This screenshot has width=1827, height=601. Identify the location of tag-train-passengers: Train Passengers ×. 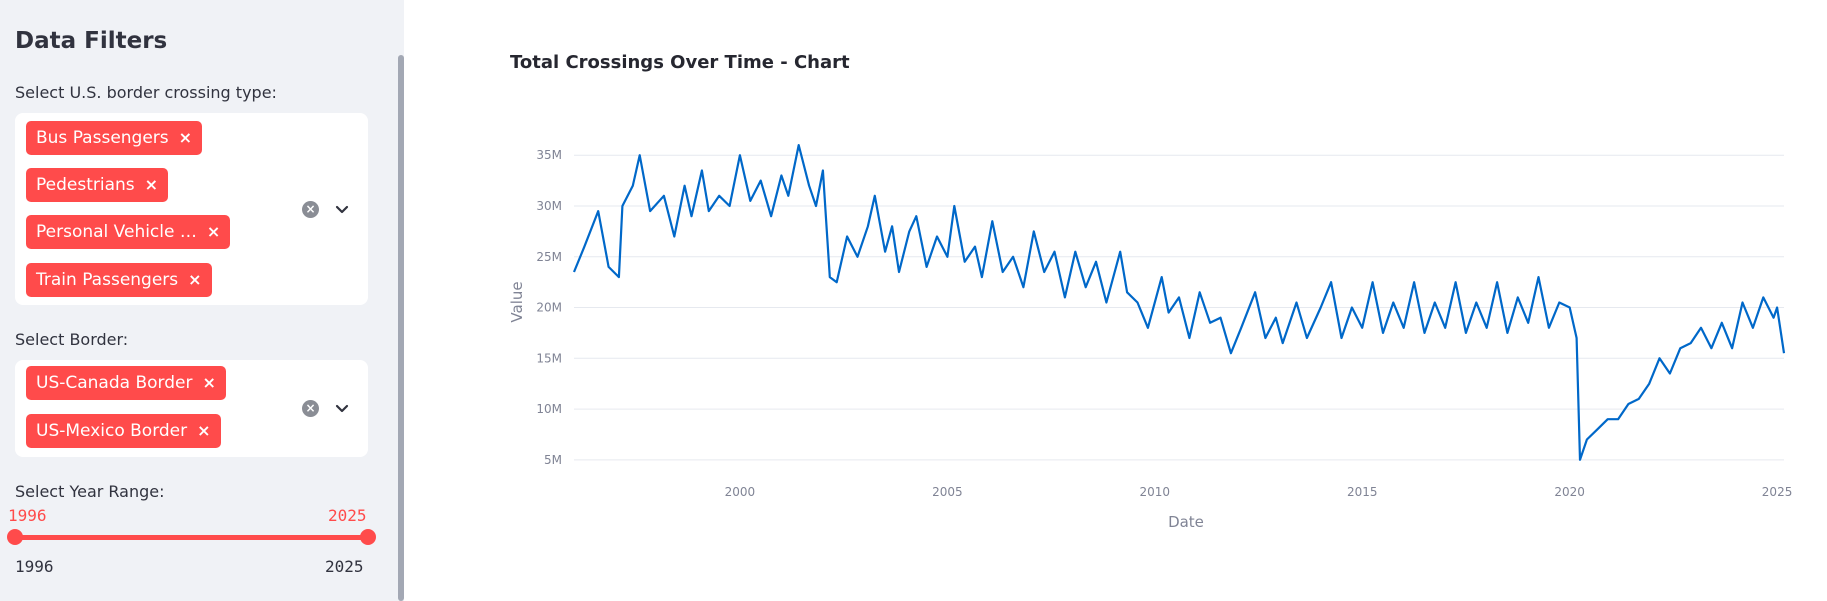
(119, 280).